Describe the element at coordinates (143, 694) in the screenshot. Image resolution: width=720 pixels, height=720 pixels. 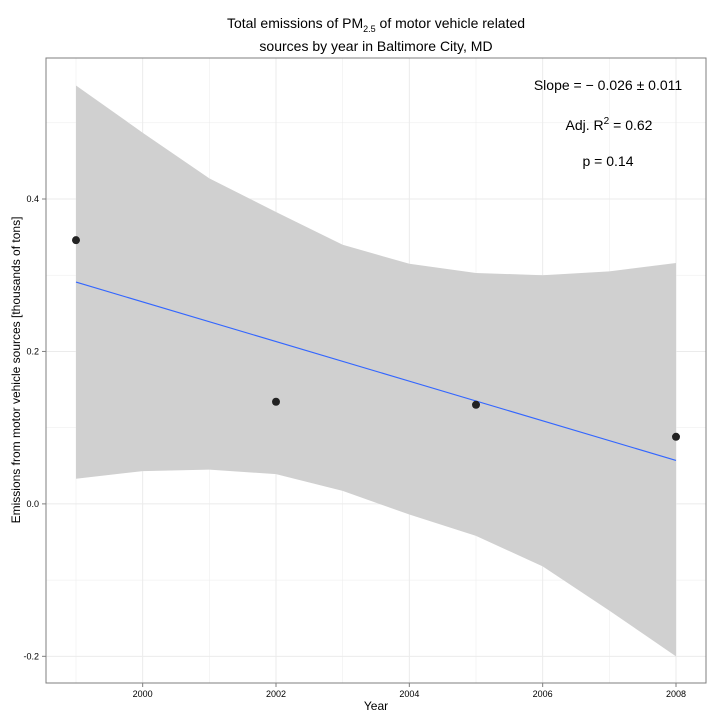
I see `x-tick-label: 2000` at that location.